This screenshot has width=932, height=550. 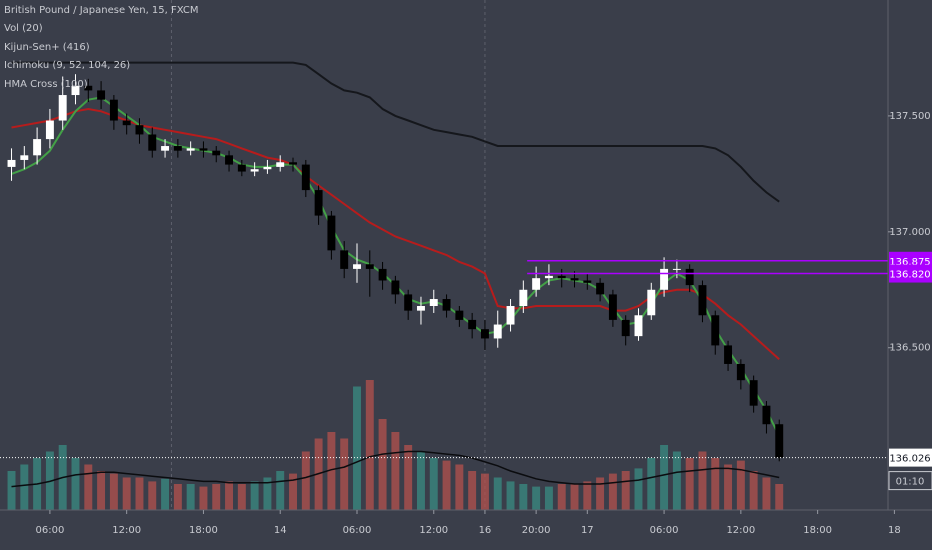 I want to click on last-price-tag, so click(x=910, y=457).